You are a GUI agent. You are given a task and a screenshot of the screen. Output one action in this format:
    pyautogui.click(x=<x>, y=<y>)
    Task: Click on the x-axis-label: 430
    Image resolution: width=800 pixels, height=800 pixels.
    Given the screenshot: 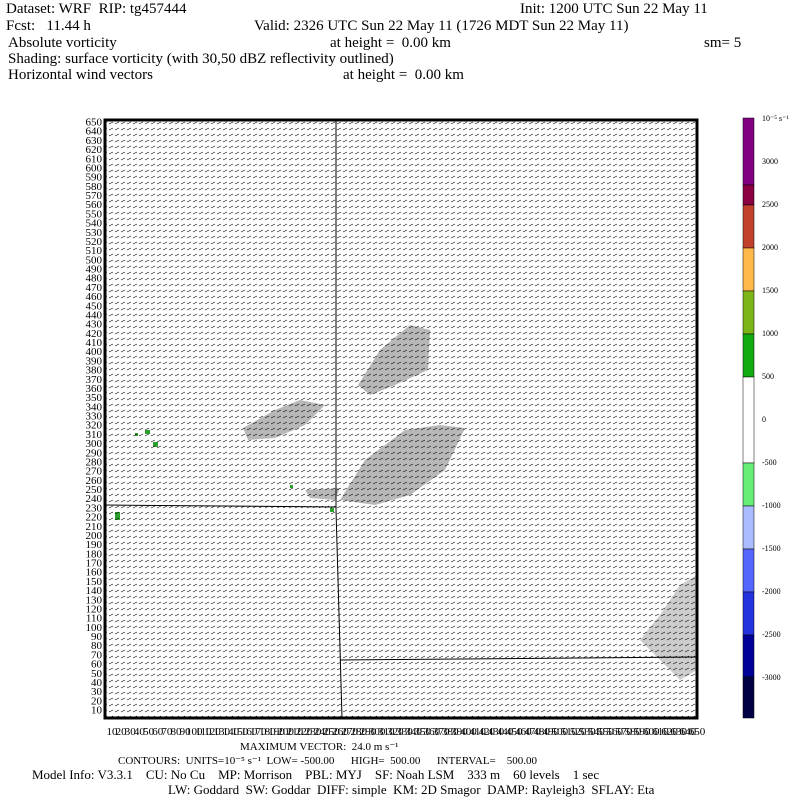 What is the action you would take?
    pyautogui.click(x=496, y=732)
    